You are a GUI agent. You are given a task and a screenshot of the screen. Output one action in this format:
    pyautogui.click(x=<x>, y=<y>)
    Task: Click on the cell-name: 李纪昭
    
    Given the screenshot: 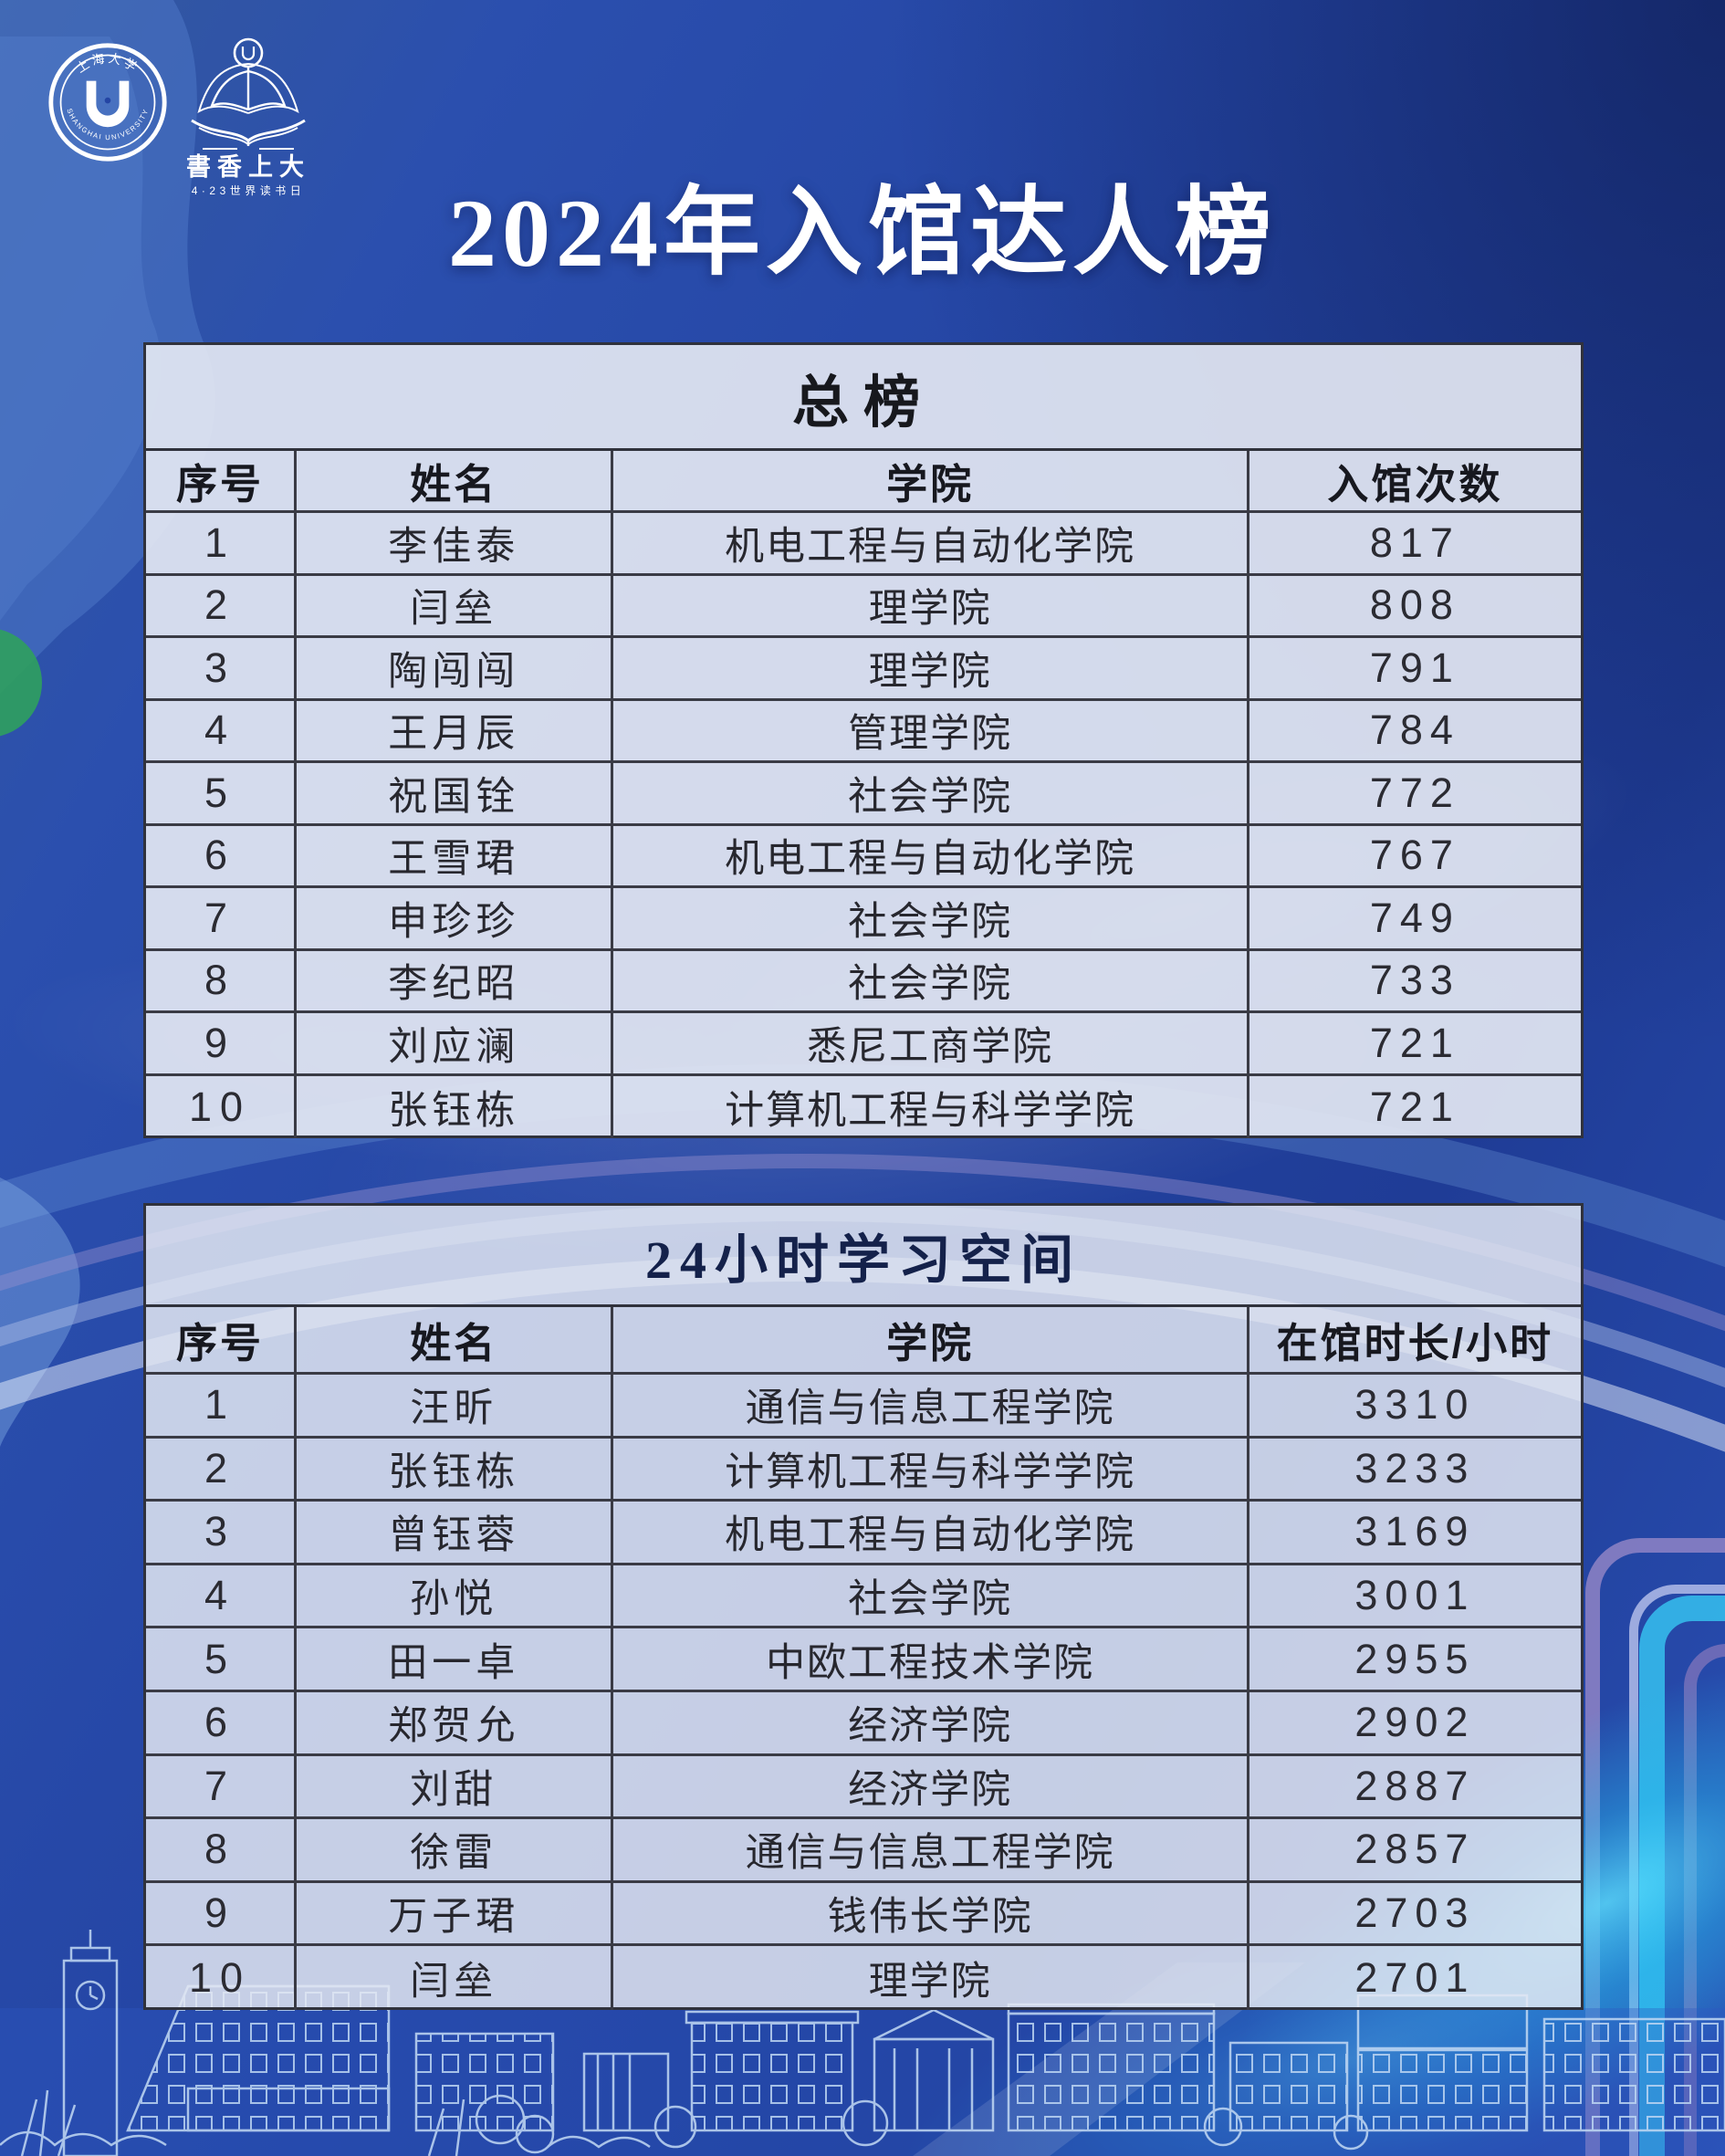 What is the action you would take?
    pyautogui.click(x=455, y=982)
    